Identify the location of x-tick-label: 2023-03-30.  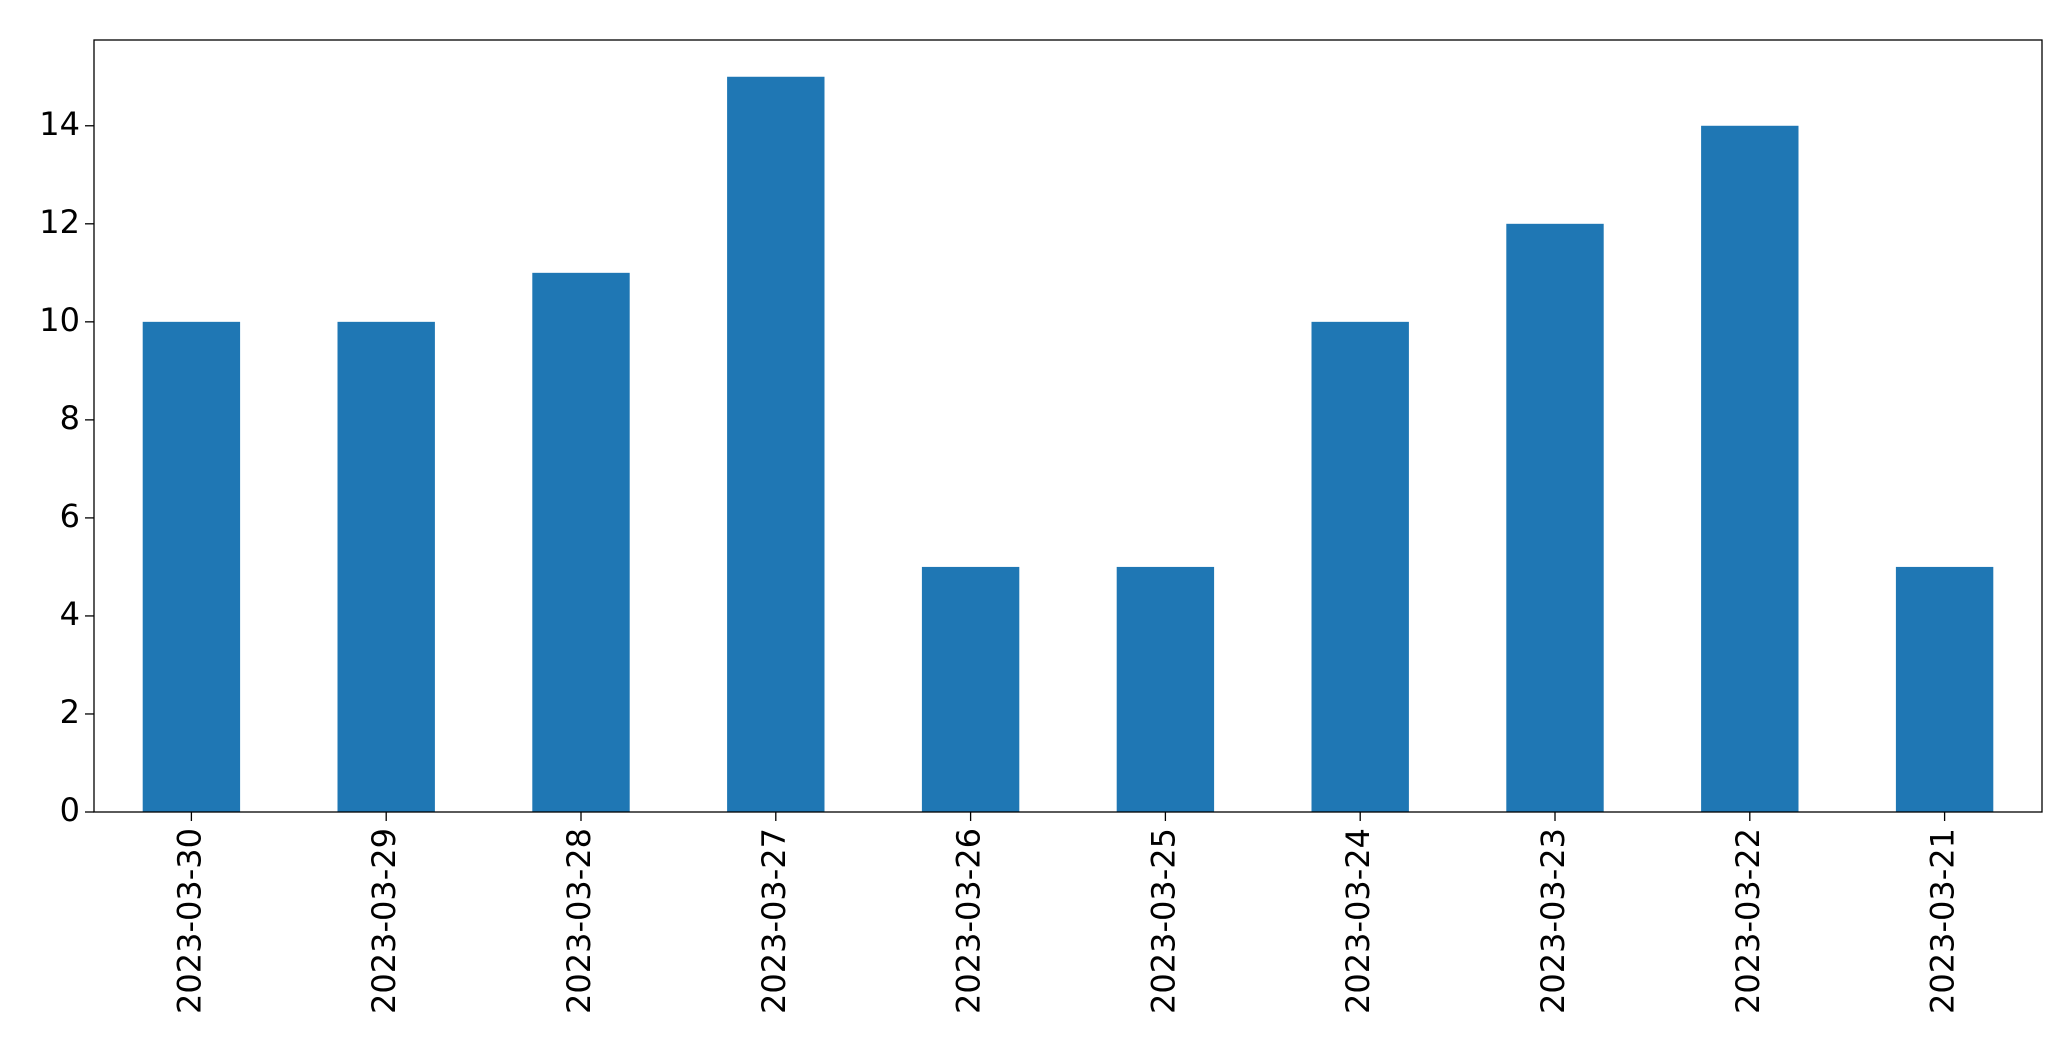
(189, 921).